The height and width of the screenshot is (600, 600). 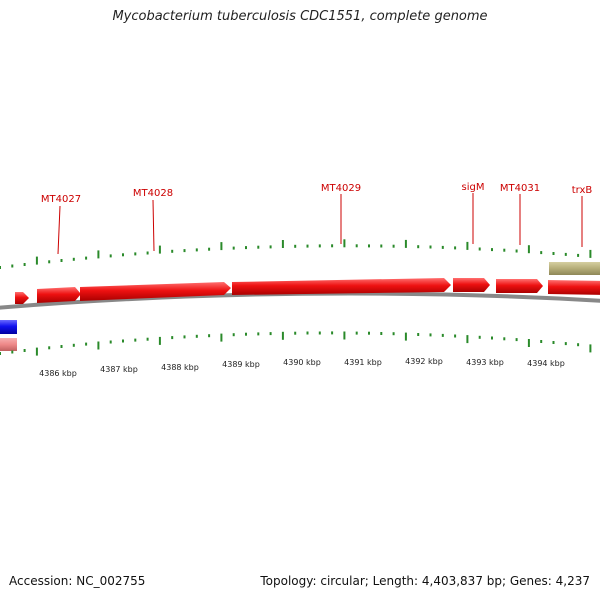 What do you see at coordinates (473, 187) in the screenshot?
I see `gene-label: sigM` at bounding box center [473, 187].